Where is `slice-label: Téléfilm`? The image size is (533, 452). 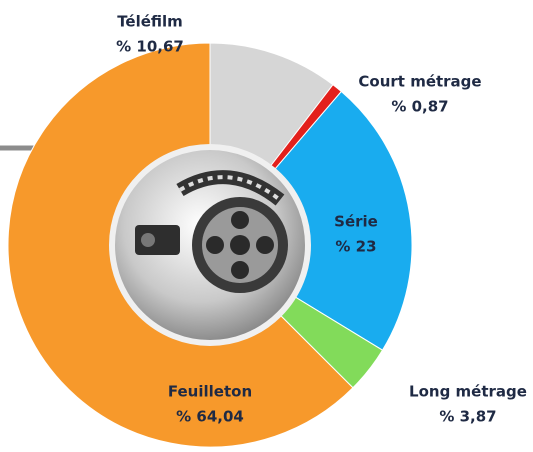
slice-label: Téléfilm is located at coordinates (150, 22).